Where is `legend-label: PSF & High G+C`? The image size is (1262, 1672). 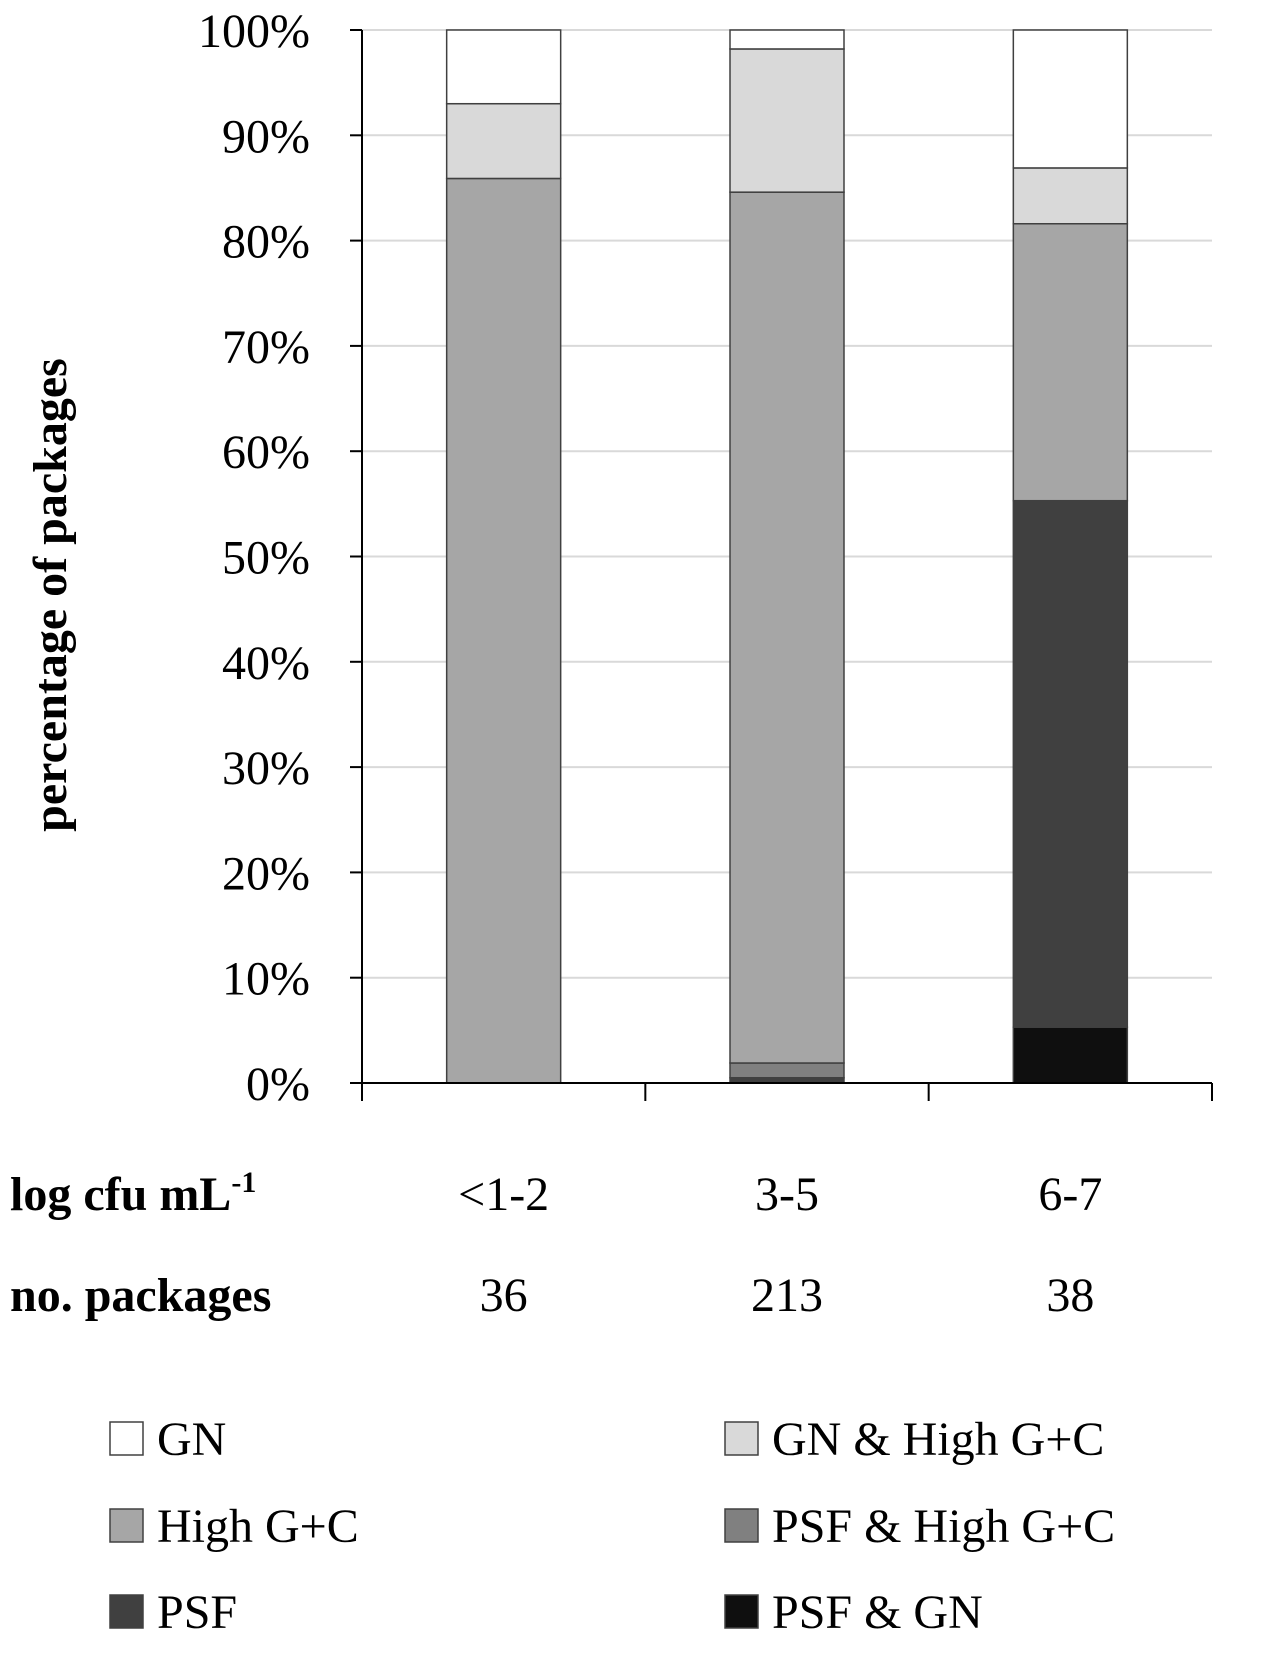
legend-label: PSF & High G+C is located at coordinates (943, 1526).